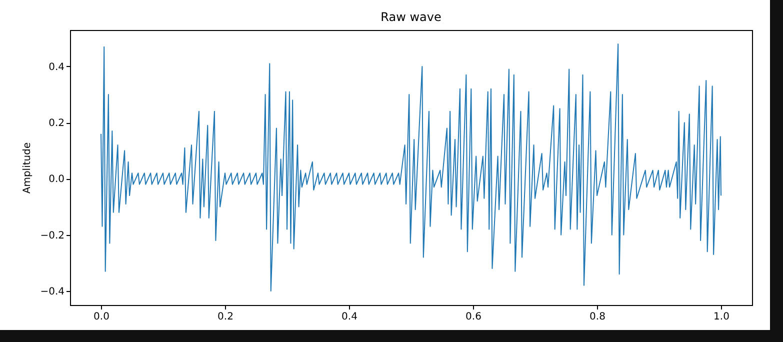 The width and height of the screenshot is (783, 342). I want to click on x-tick-label: 0.4, so click(350, 317).